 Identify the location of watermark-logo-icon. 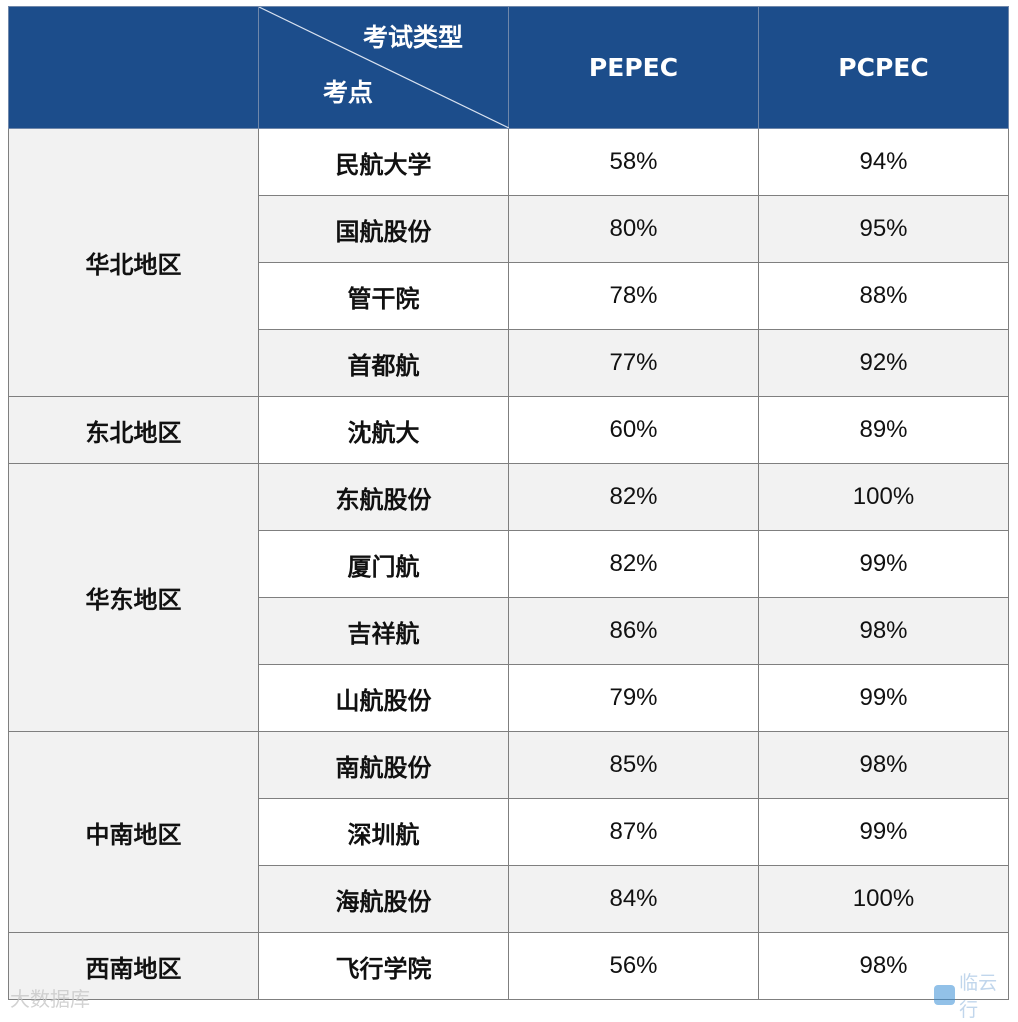
(945, 995).